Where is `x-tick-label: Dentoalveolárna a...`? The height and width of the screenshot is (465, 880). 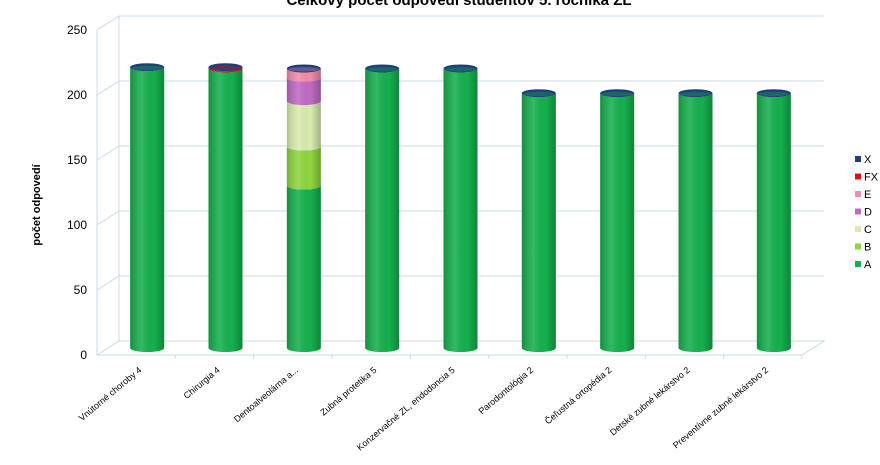 x-tick-label: Dentoalveolárna a... is located at coordinates (266, 394).